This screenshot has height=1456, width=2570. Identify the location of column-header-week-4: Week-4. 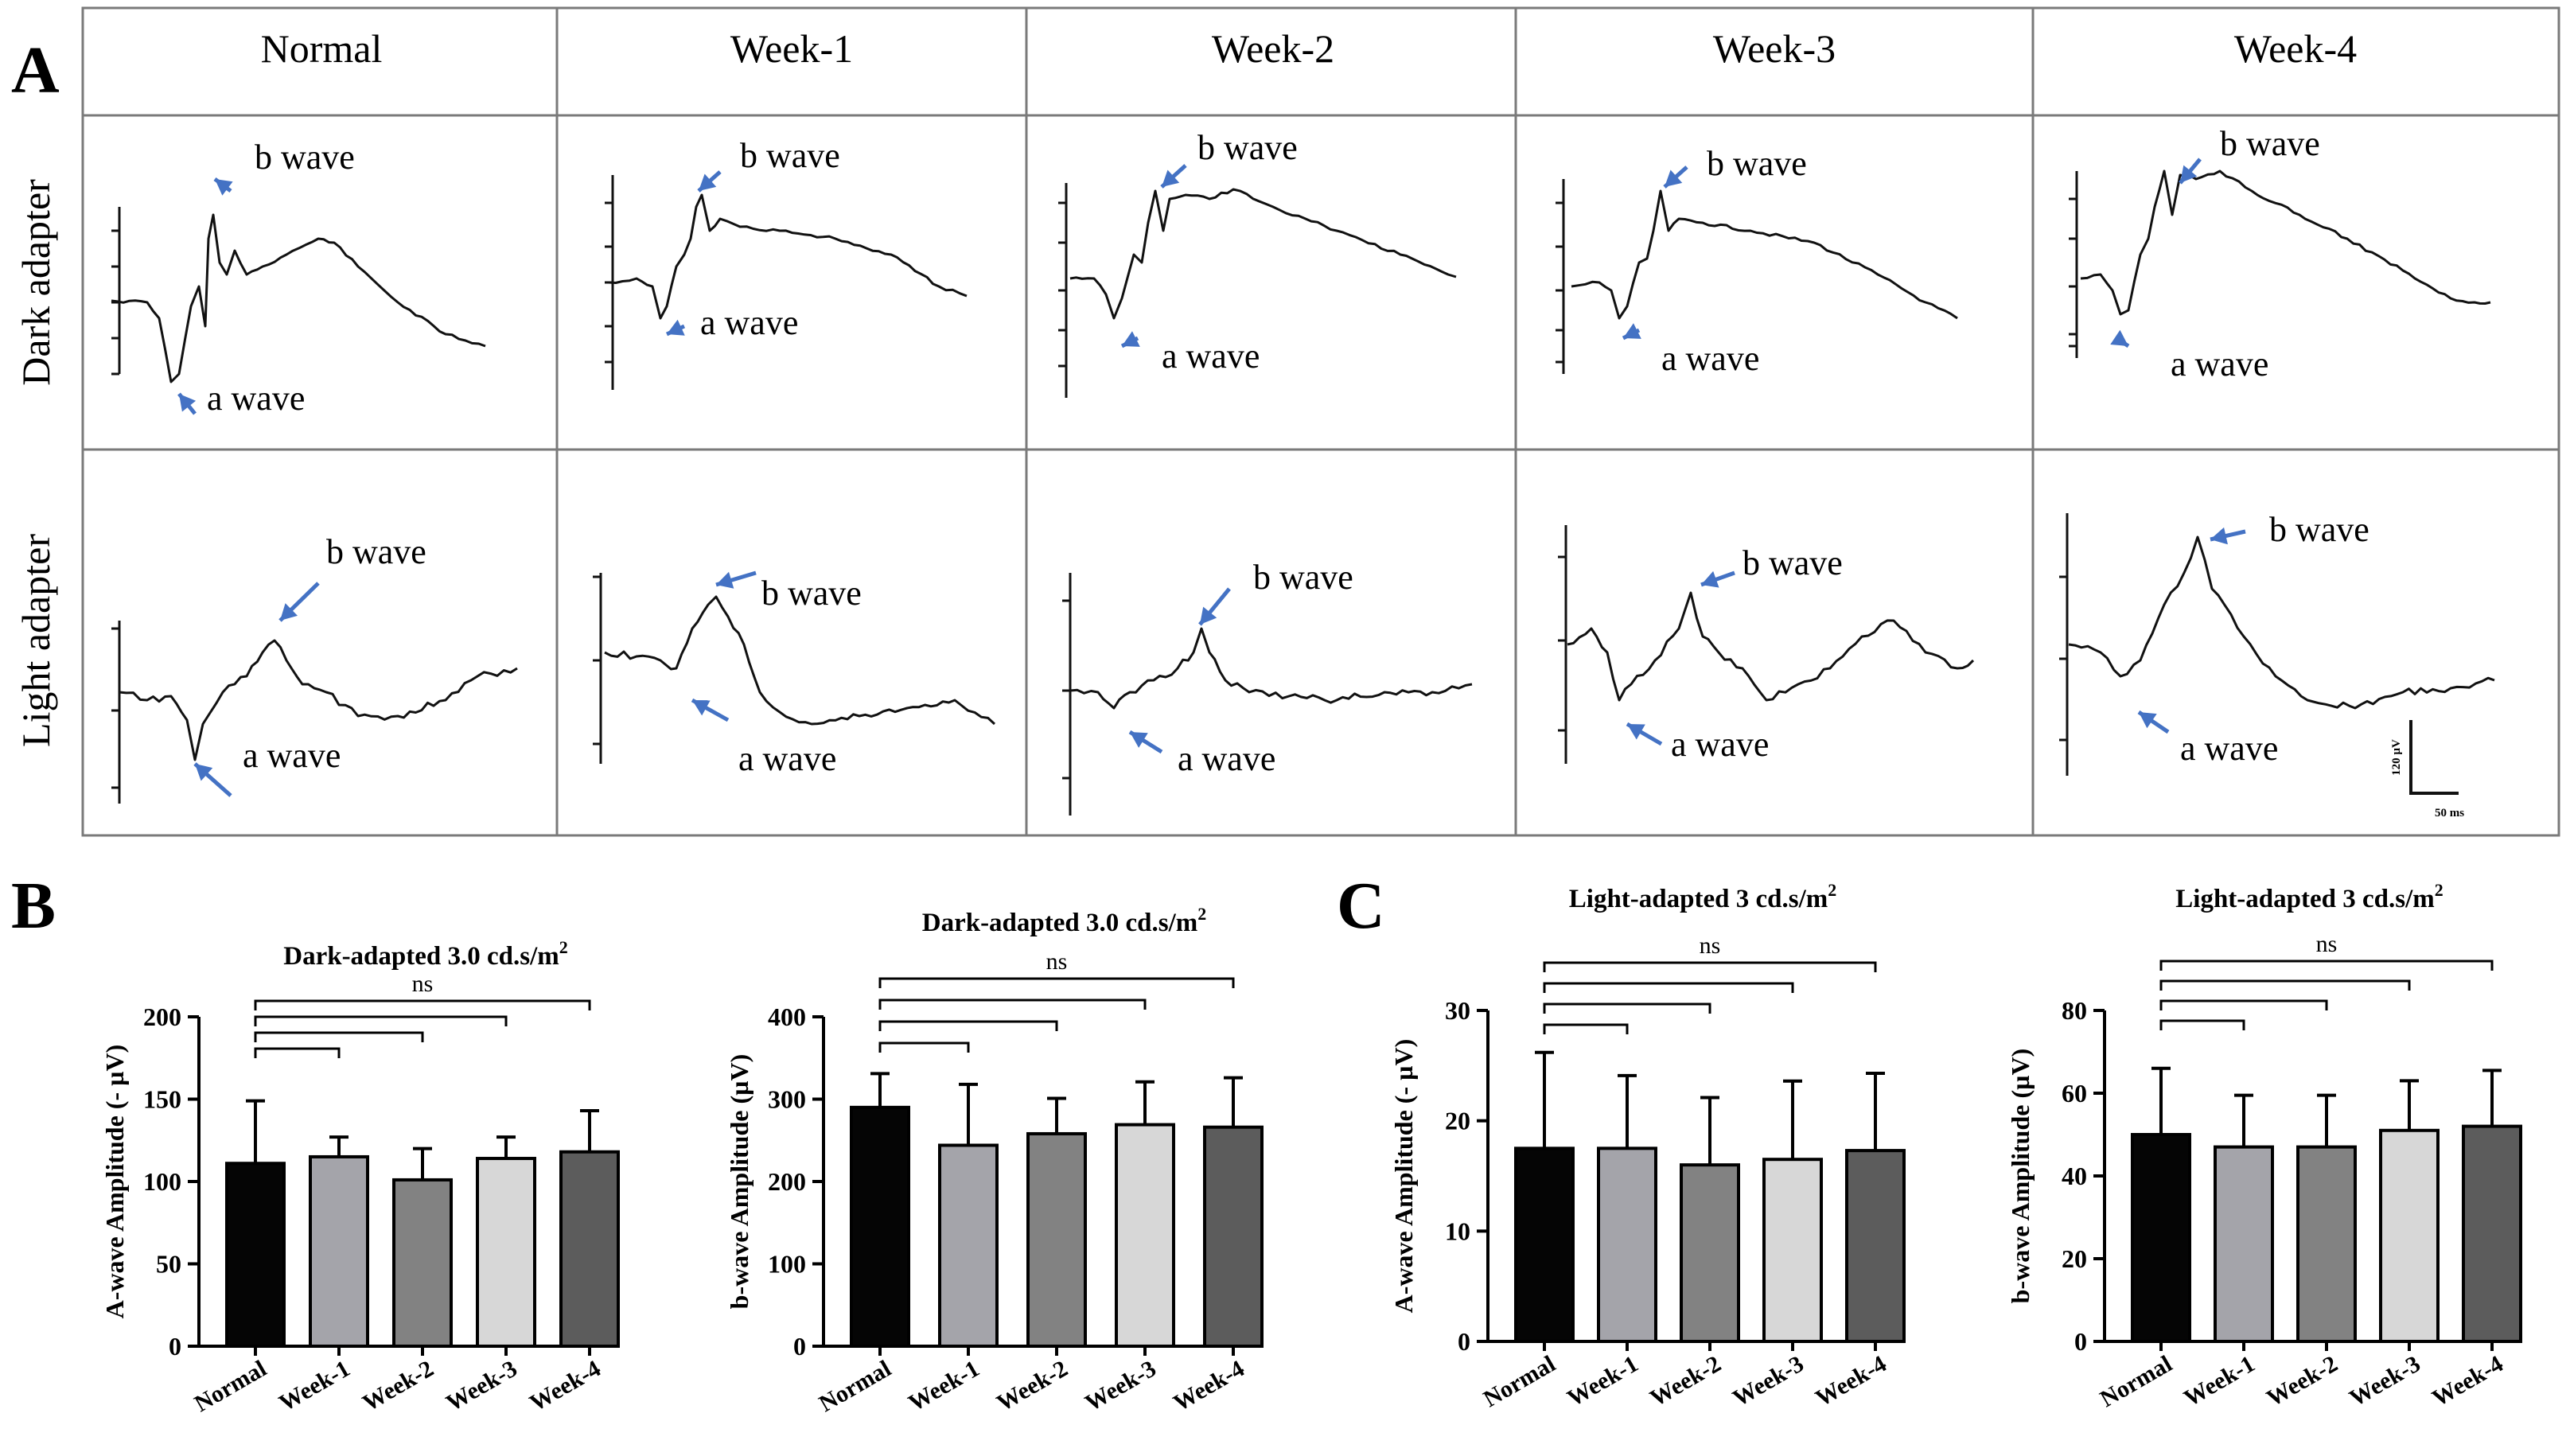
(2295, 48).